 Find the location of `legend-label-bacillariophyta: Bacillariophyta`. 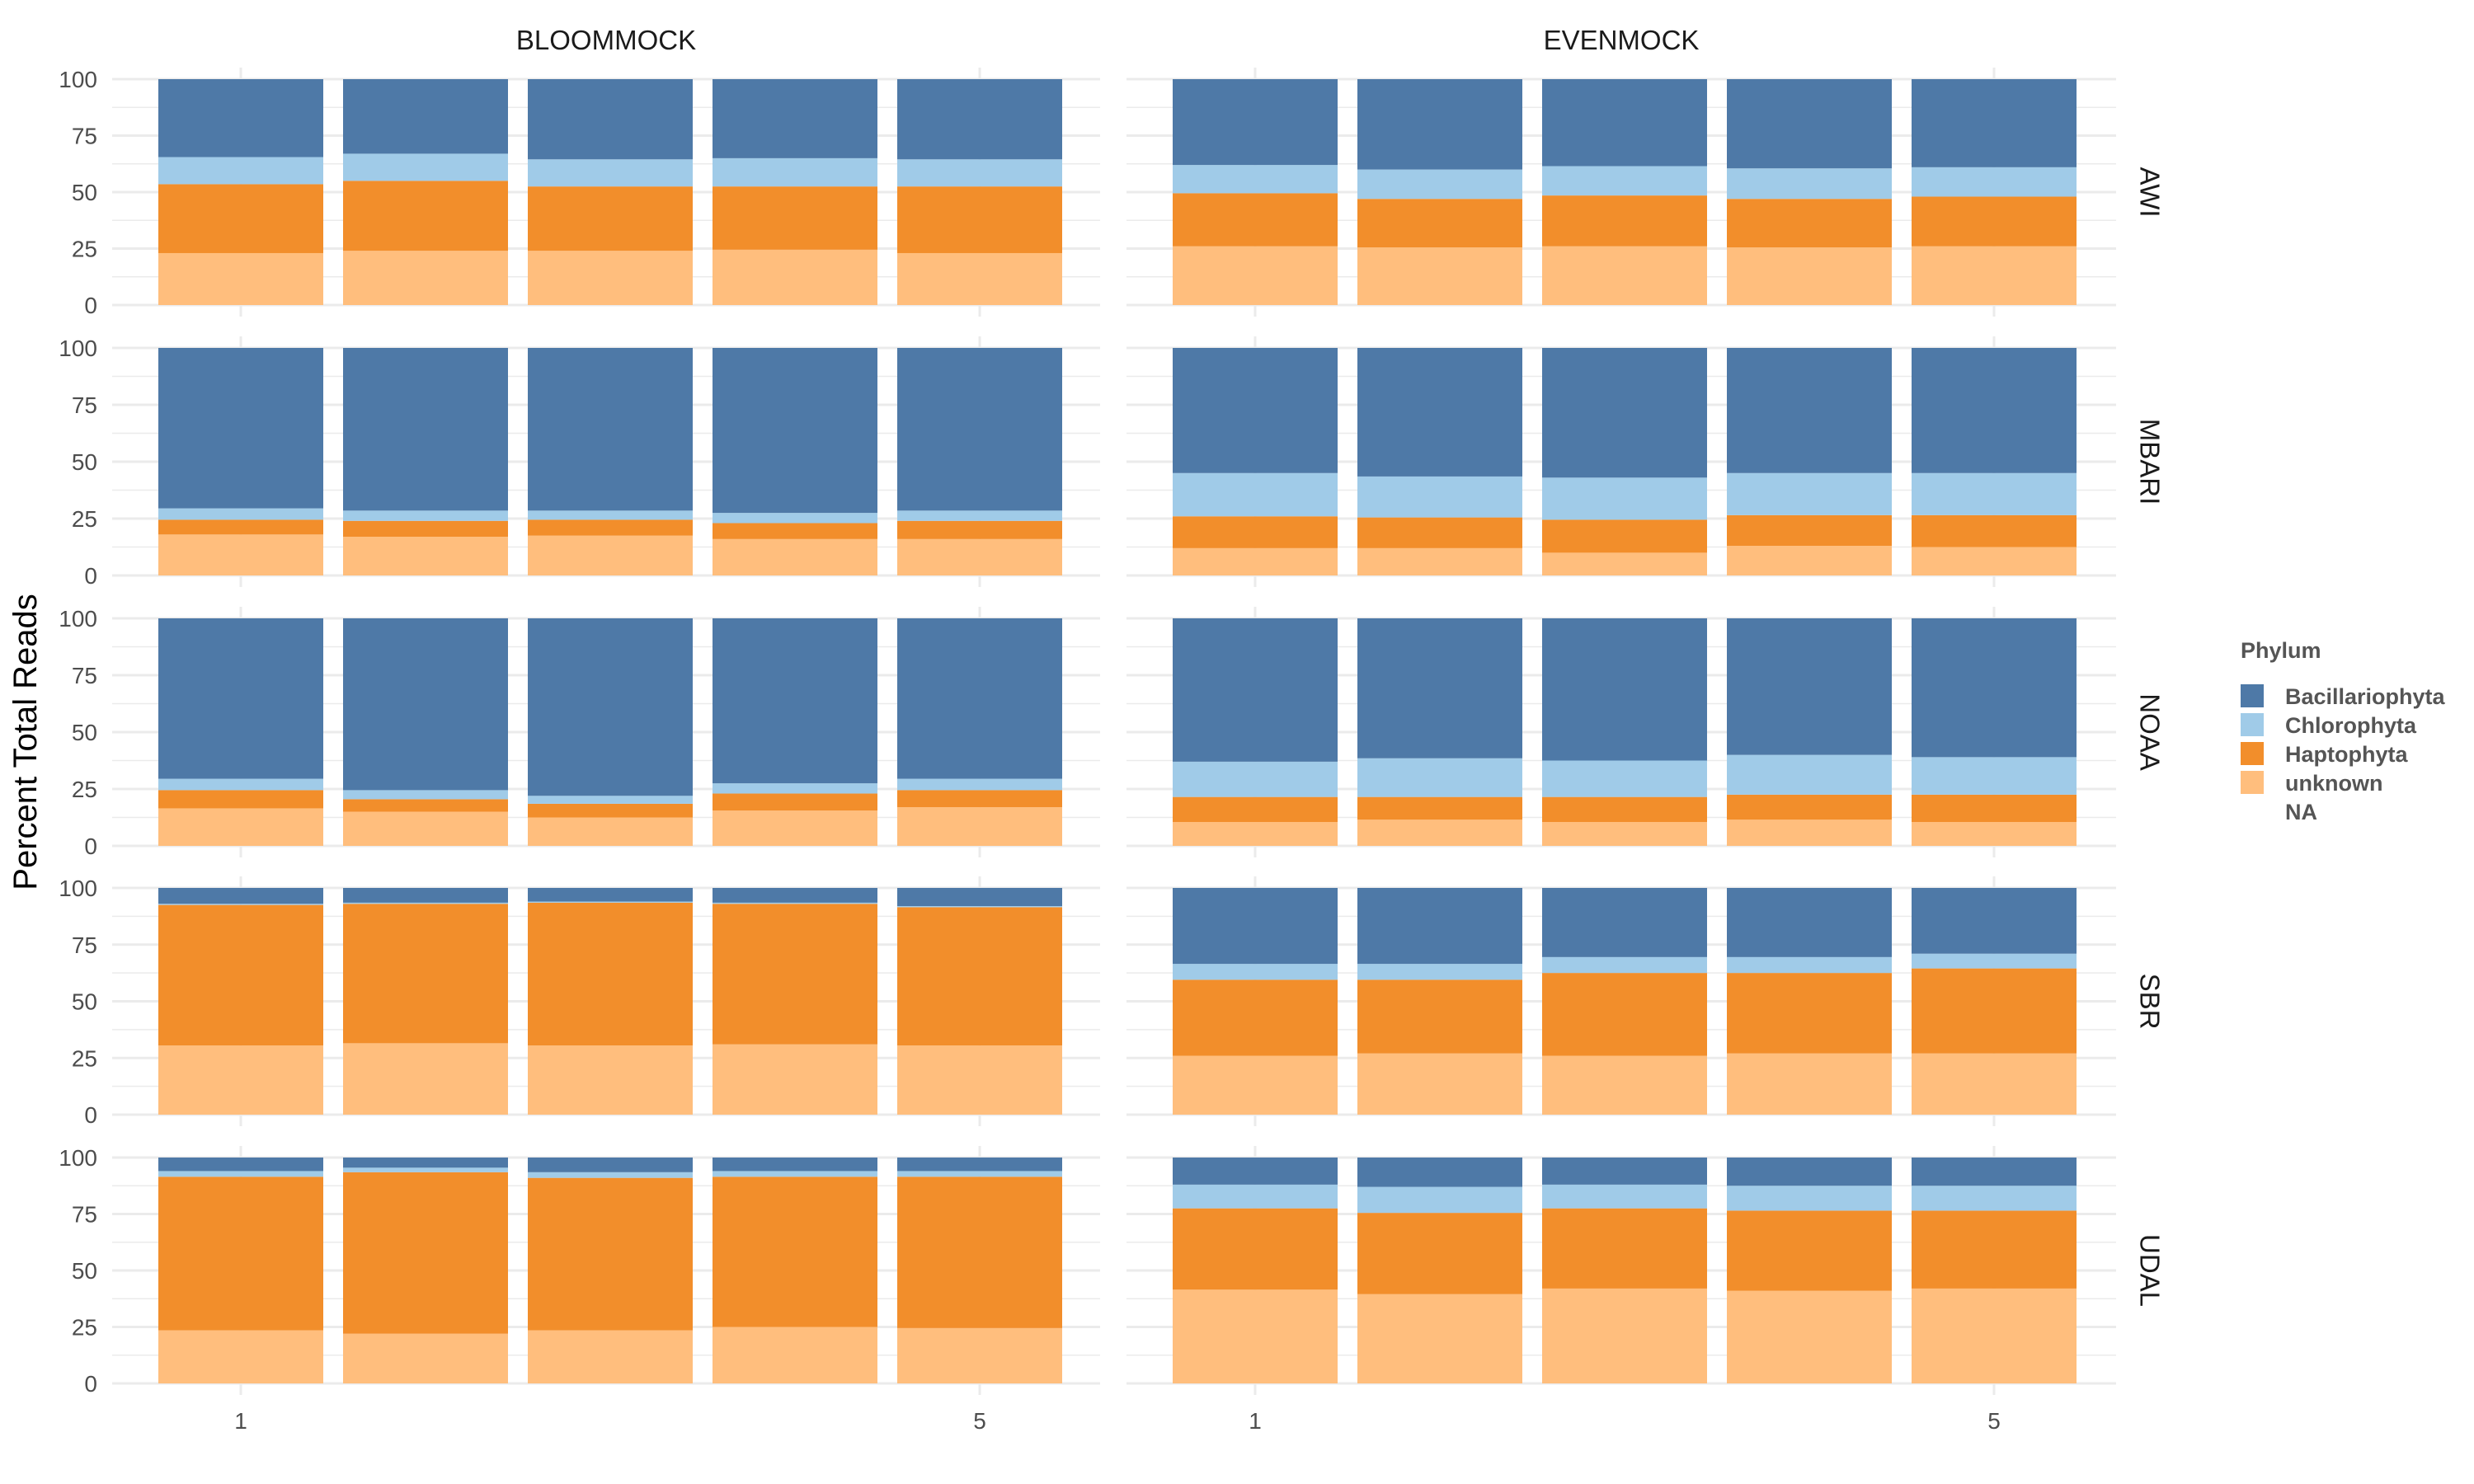

legend-label-bacillariophyta: Bacillariophyta is located at coordinates (2365, 696).